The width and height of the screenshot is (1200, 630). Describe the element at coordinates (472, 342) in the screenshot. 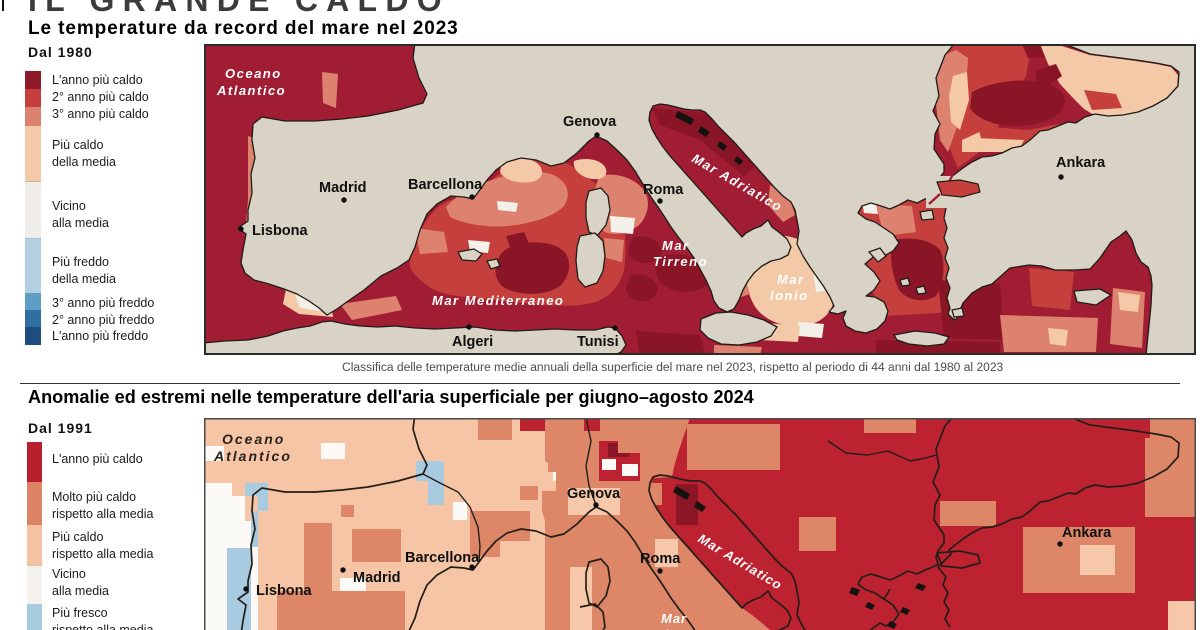

I see `svg-text: Algeri` at that location.